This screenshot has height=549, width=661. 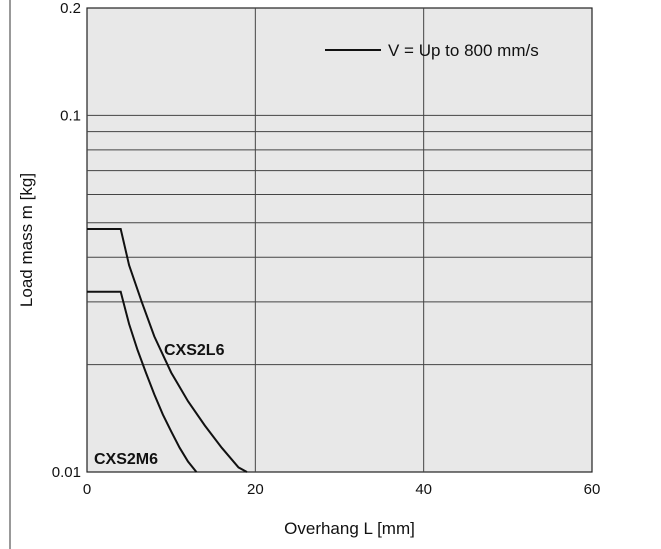 What do you see at coordinates (70, 115) in the screenshot?
I see `y-tick-label: 0.1` at bounding box center [70, 115].